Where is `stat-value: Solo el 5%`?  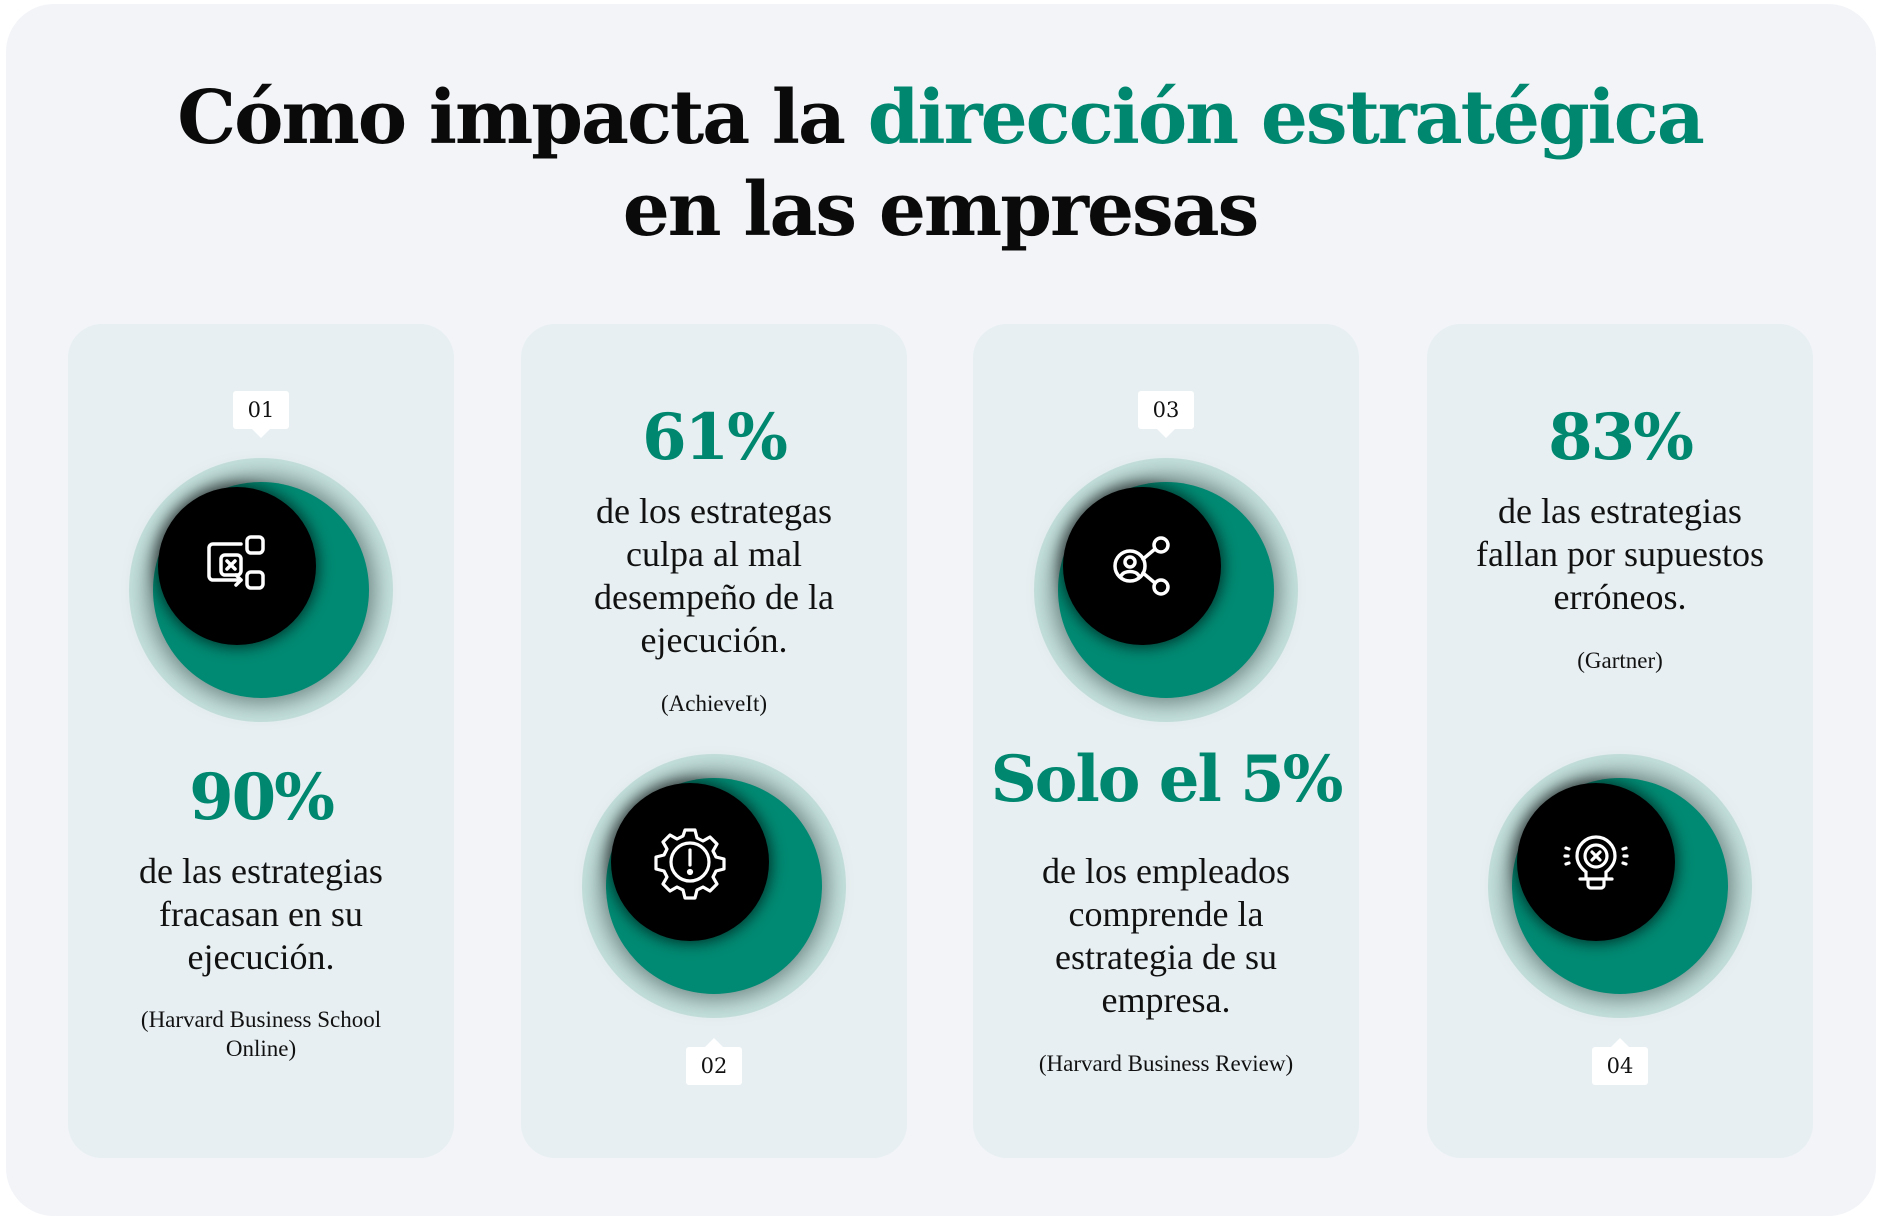 stat-value: Solo el 5% is located at coordinates (1167, 779).